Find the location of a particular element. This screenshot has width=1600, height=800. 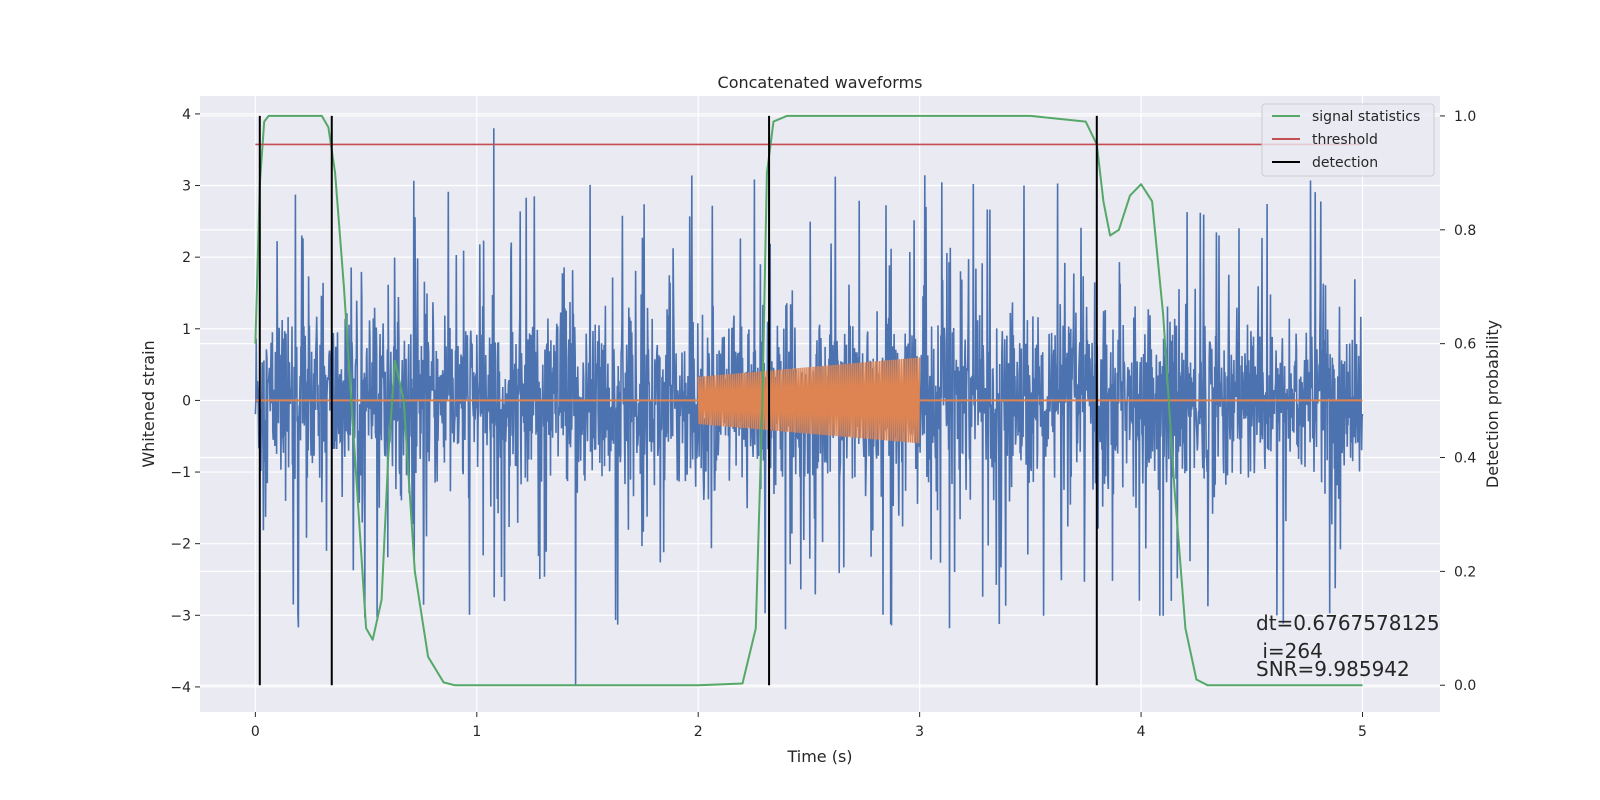

y-tick-label-left: −2 is located at coordinates (180, 545).